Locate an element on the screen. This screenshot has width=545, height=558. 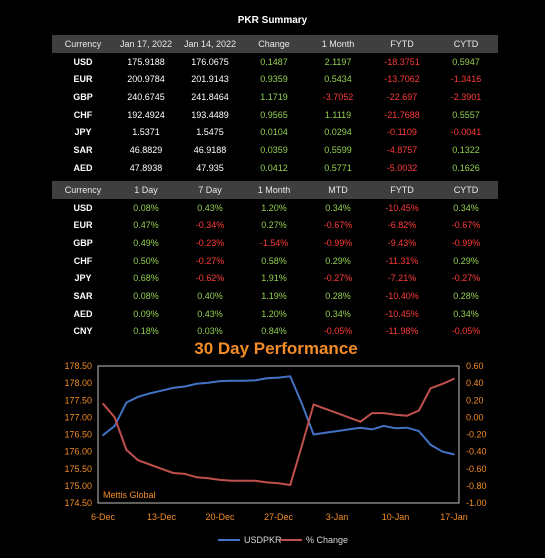
value-cell: -6.82% is located at coordinates (402, 225).